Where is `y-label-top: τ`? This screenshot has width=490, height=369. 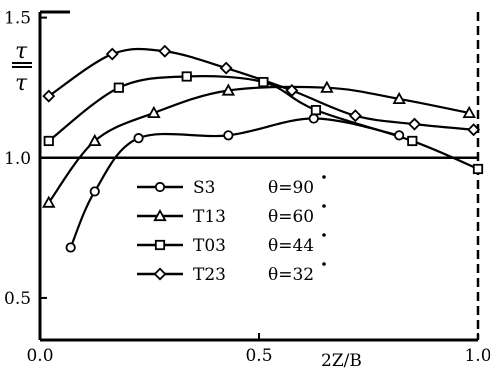 y-label-top: τ is located at coordinates (21, 51).